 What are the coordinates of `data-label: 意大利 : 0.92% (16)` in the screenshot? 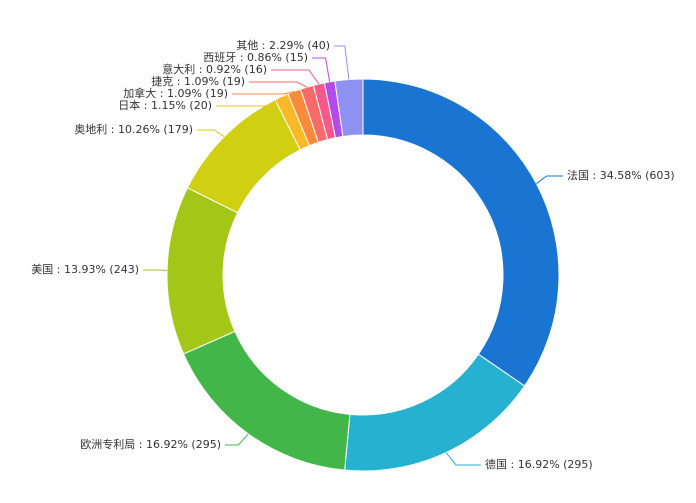 It's located at (214, 69).